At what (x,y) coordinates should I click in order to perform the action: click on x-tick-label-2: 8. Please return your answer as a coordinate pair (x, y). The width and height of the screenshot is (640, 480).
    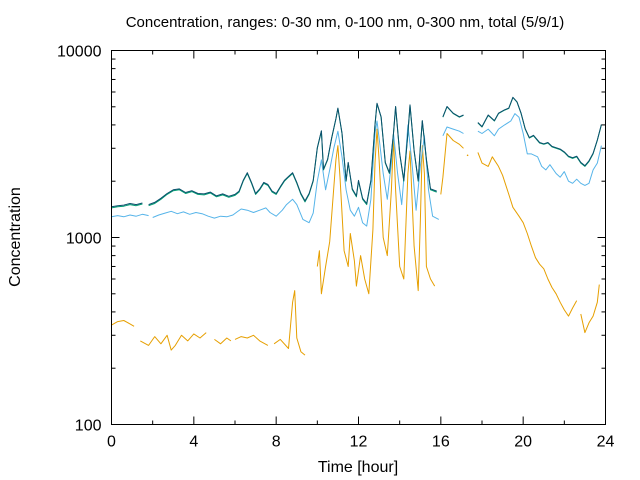
    Looking at the image, I should click on (276, 442).